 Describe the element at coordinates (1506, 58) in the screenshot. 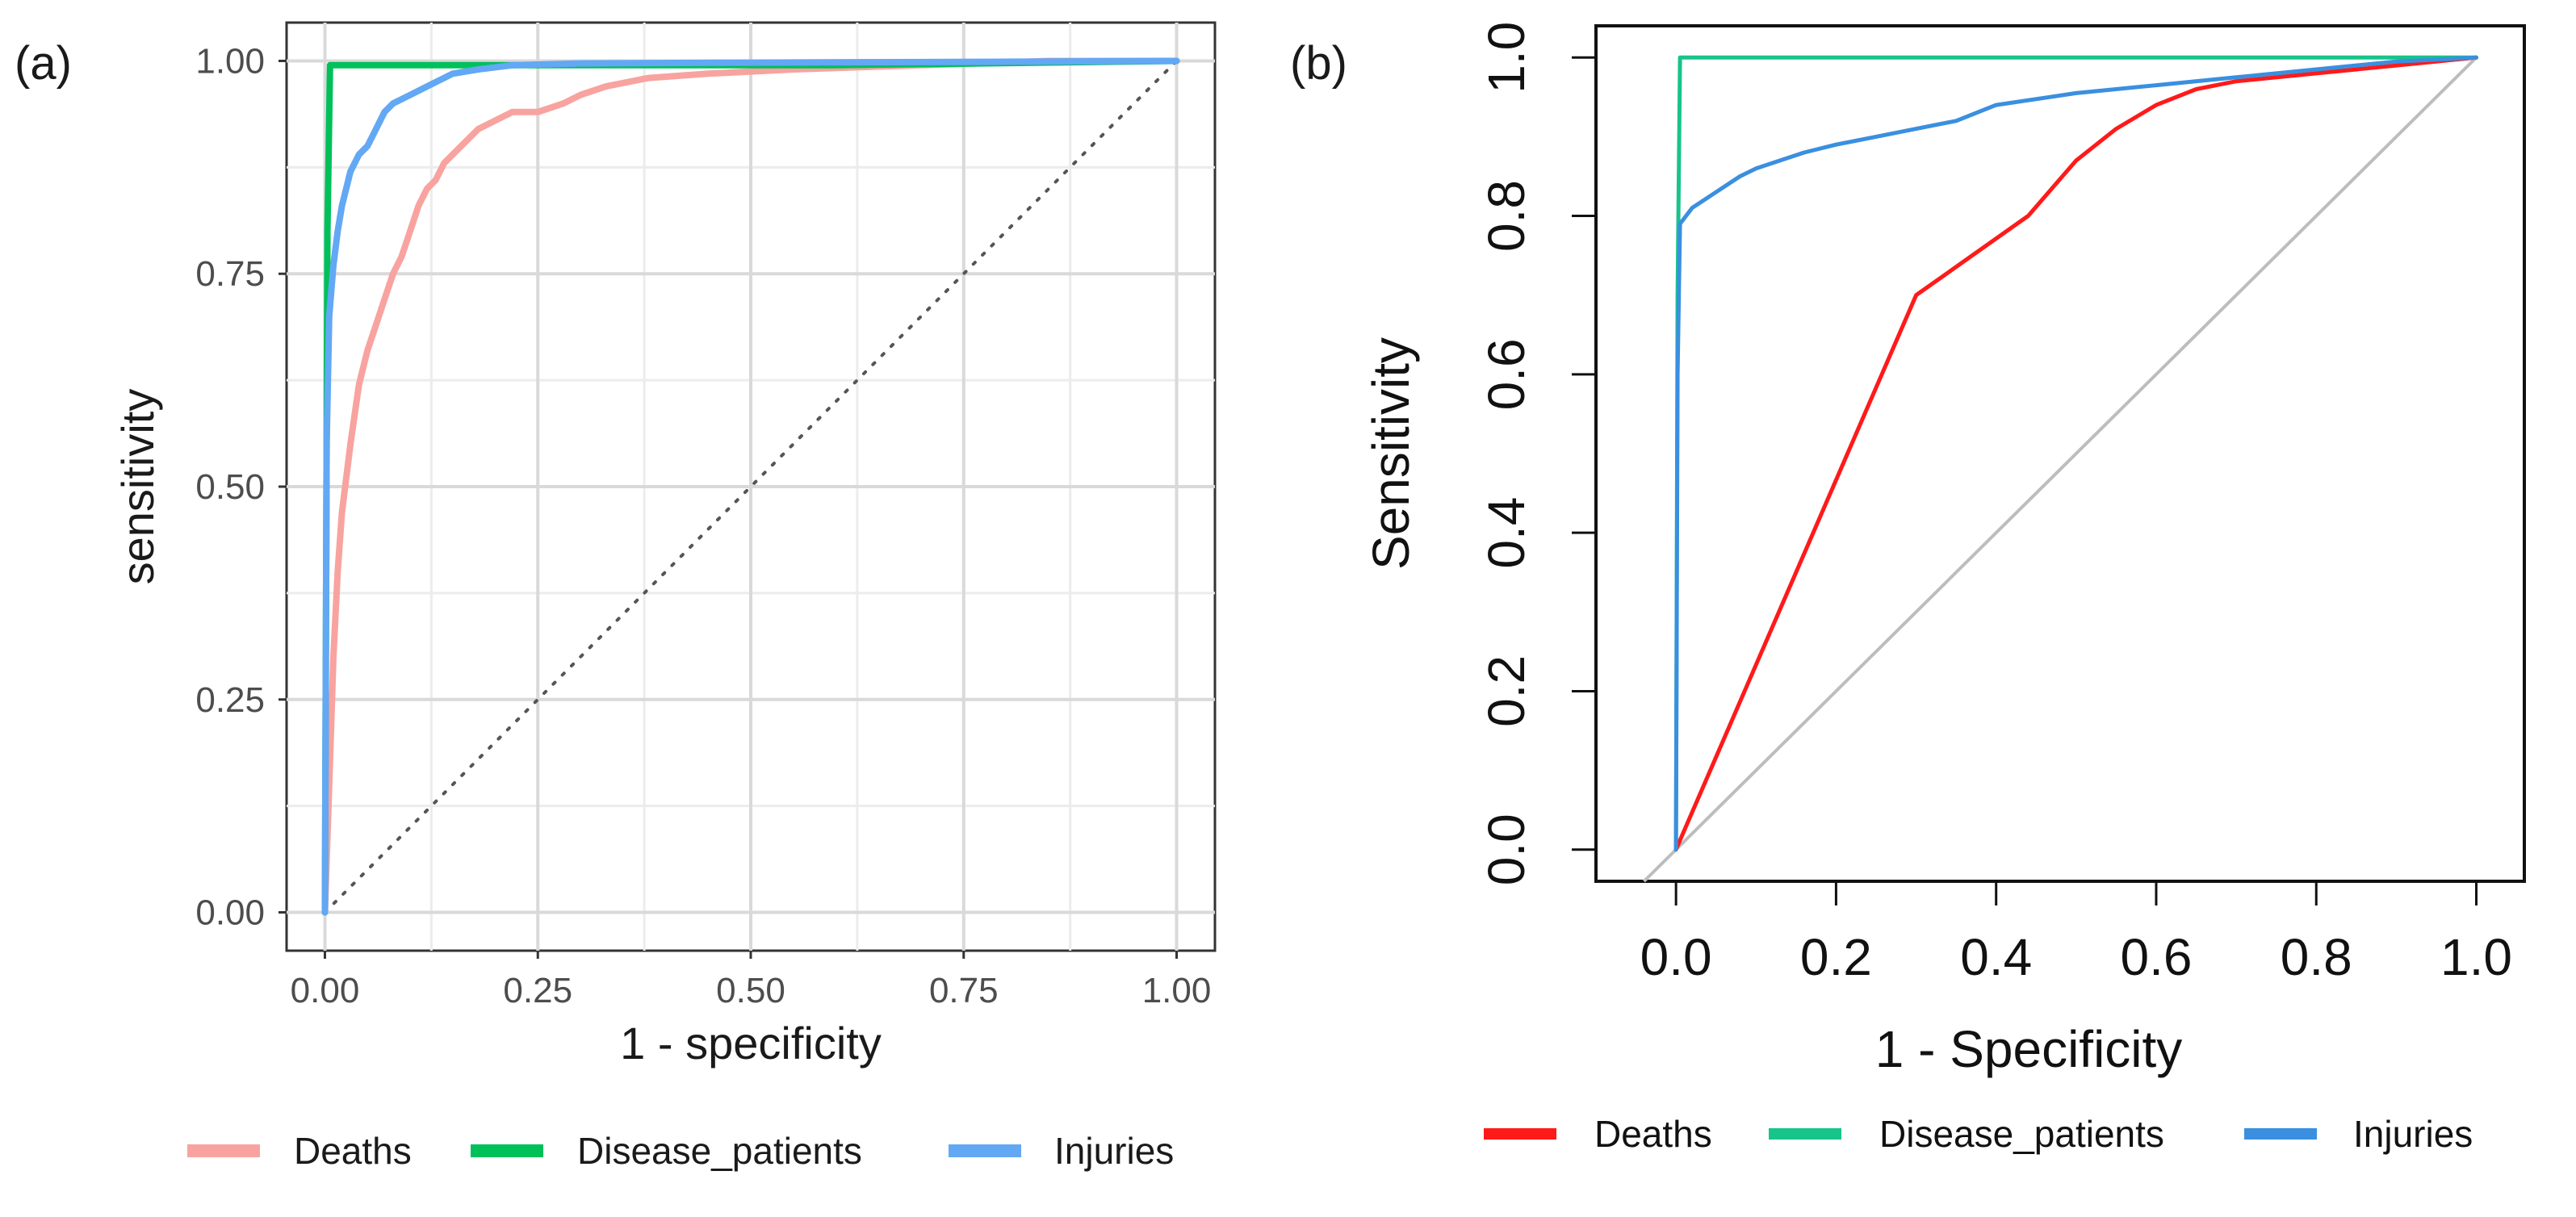

I see `y-tick-label: 1.0` at that location.